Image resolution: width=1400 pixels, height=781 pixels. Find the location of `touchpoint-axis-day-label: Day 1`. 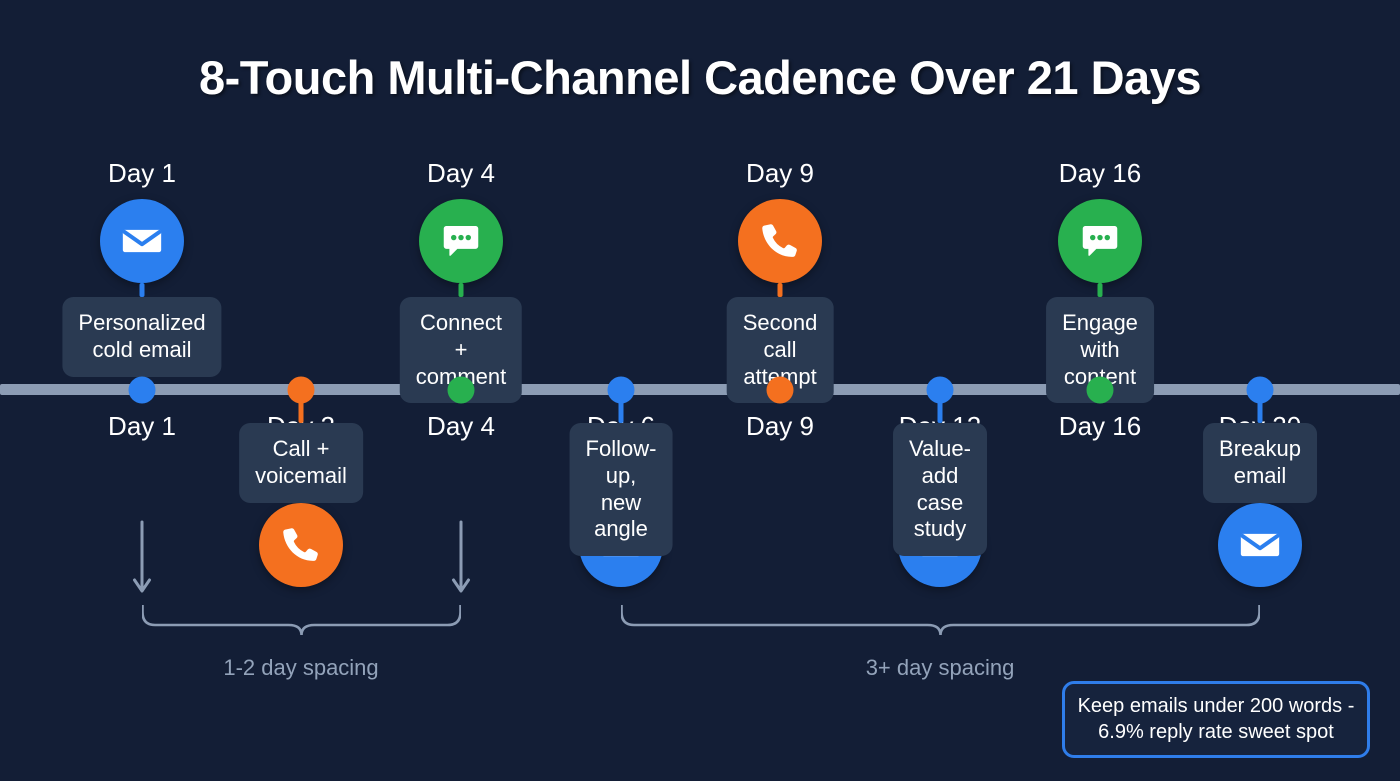

touchpoint-axis-day-label: Day 1 is located at coordinates (142, 426).